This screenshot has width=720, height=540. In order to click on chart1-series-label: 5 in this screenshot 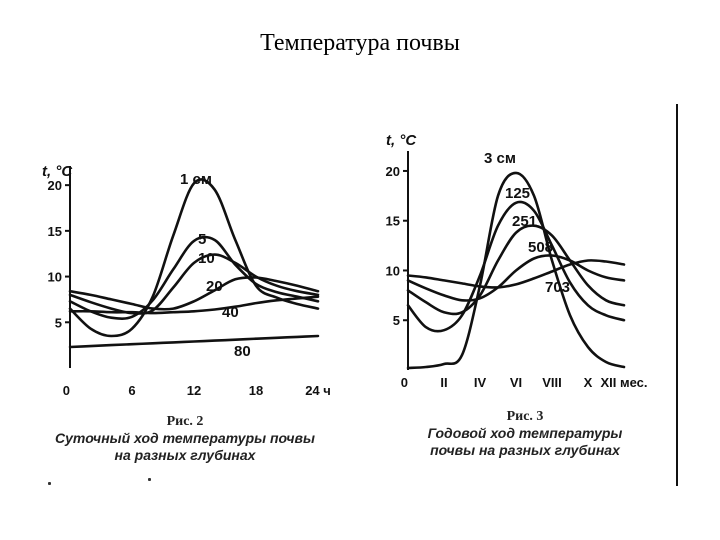, I will do `click(202, 239)`.